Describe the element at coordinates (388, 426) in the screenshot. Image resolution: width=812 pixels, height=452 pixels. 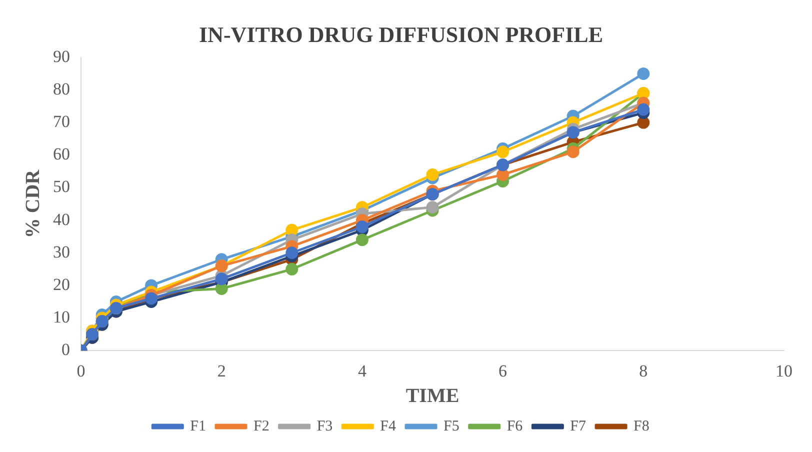
I see `legend-label: F4` at that location.